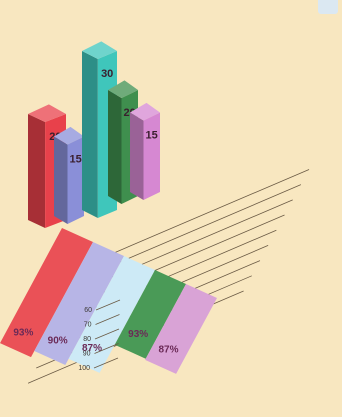  What do you see at coordinates (328, 7) in the screenshot?
I see `corner-mark` at bounding box center [328, 7].